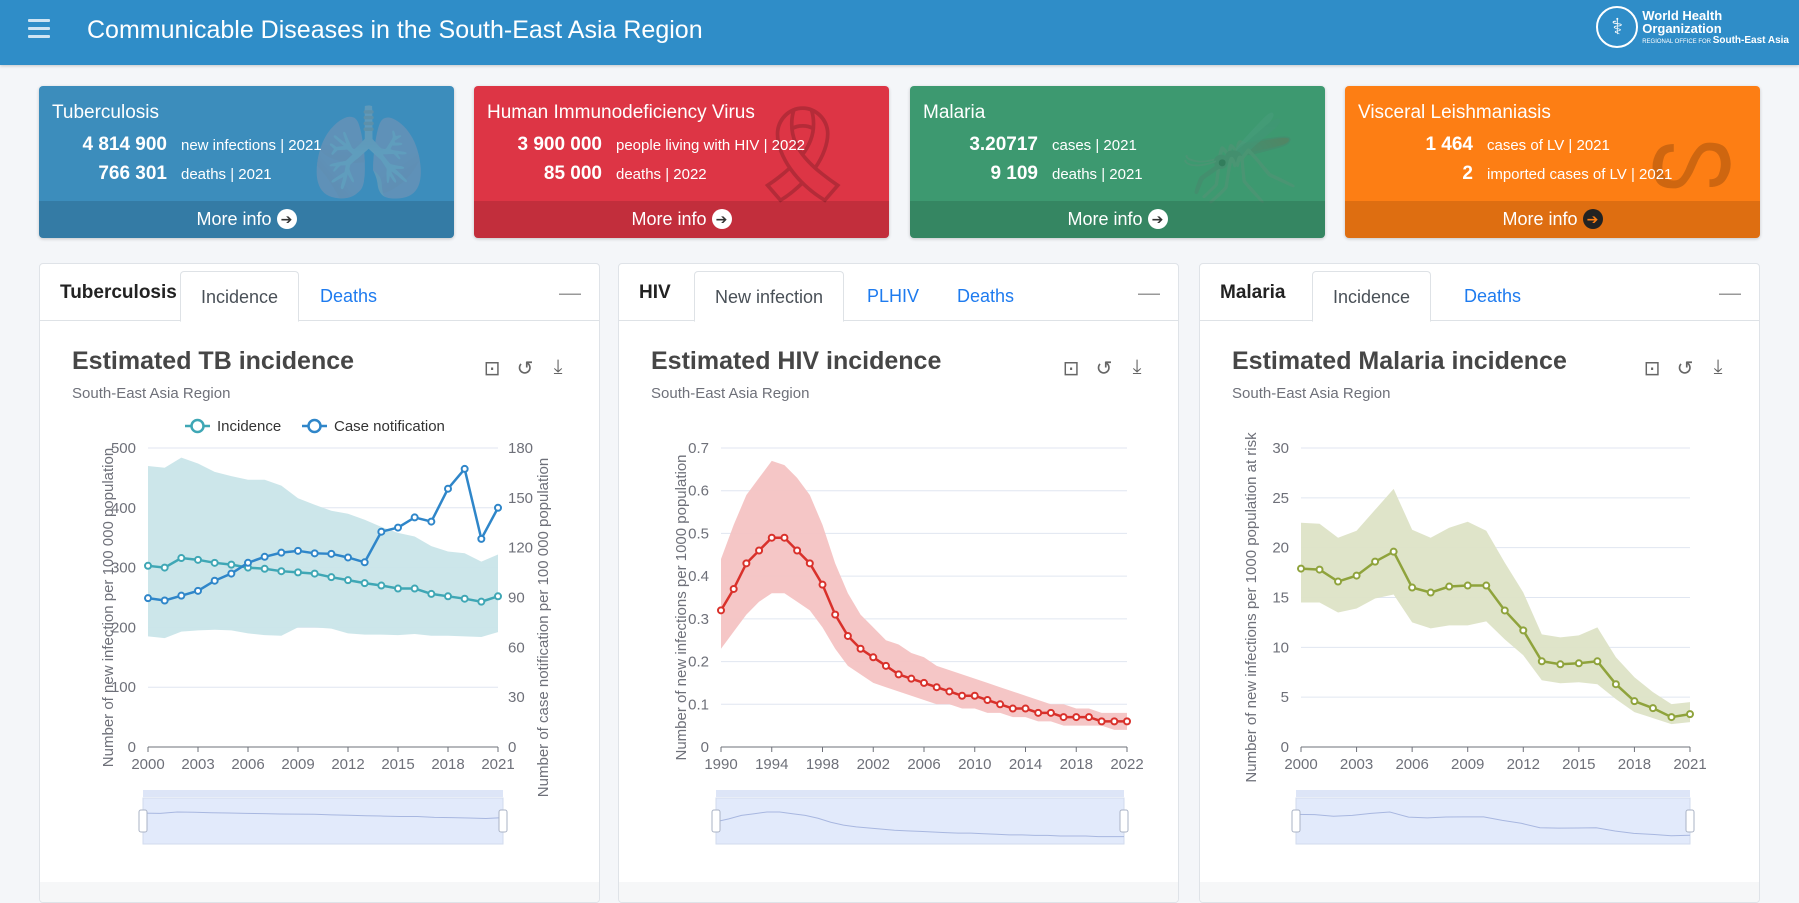  Describe the element at coordinates (893, 296) in the screenshot. I see `tab-plhiv: PLHIV` at that location.